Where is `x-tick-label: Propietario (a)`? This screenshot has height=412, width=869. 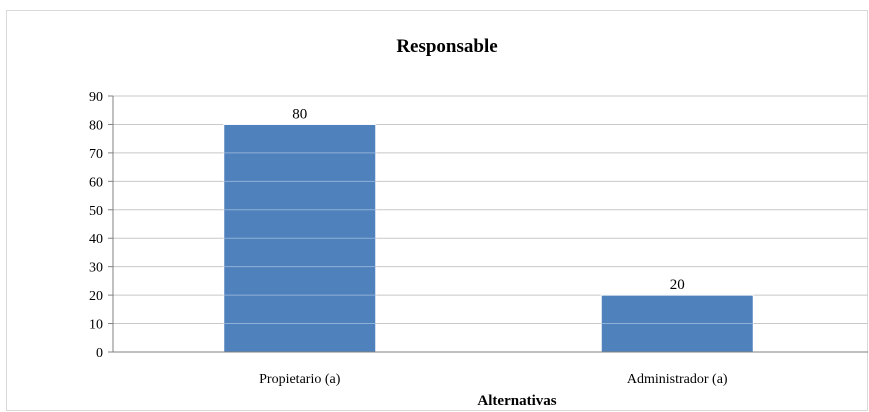 x-tick-label: Propietario (a) is located at coordinates (300, 379).